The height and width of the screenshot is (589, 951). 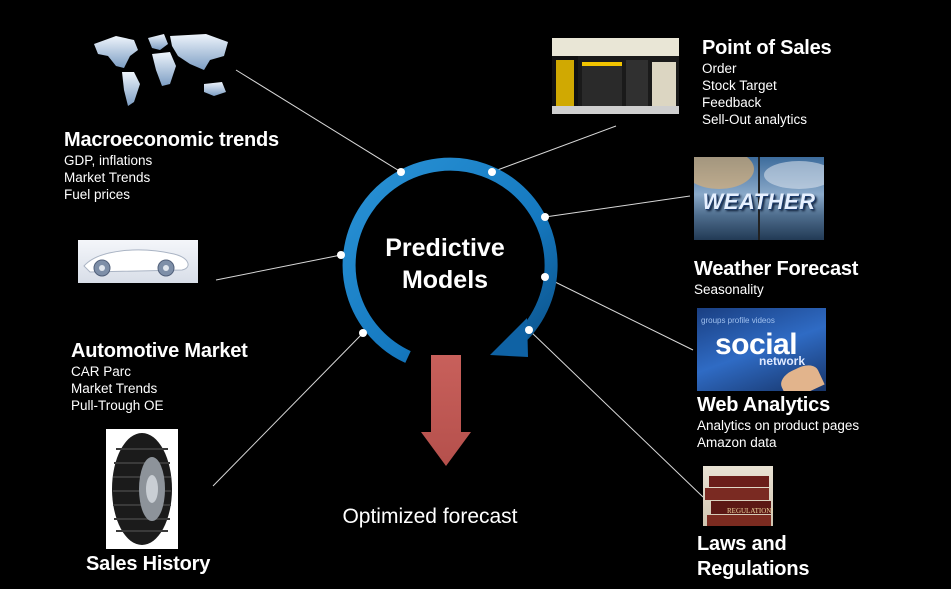 What do you see at coordinates (753, 557) in the screenshot?
I see `laws-block: Laws and Regulations` at bounding box center [753, 557].